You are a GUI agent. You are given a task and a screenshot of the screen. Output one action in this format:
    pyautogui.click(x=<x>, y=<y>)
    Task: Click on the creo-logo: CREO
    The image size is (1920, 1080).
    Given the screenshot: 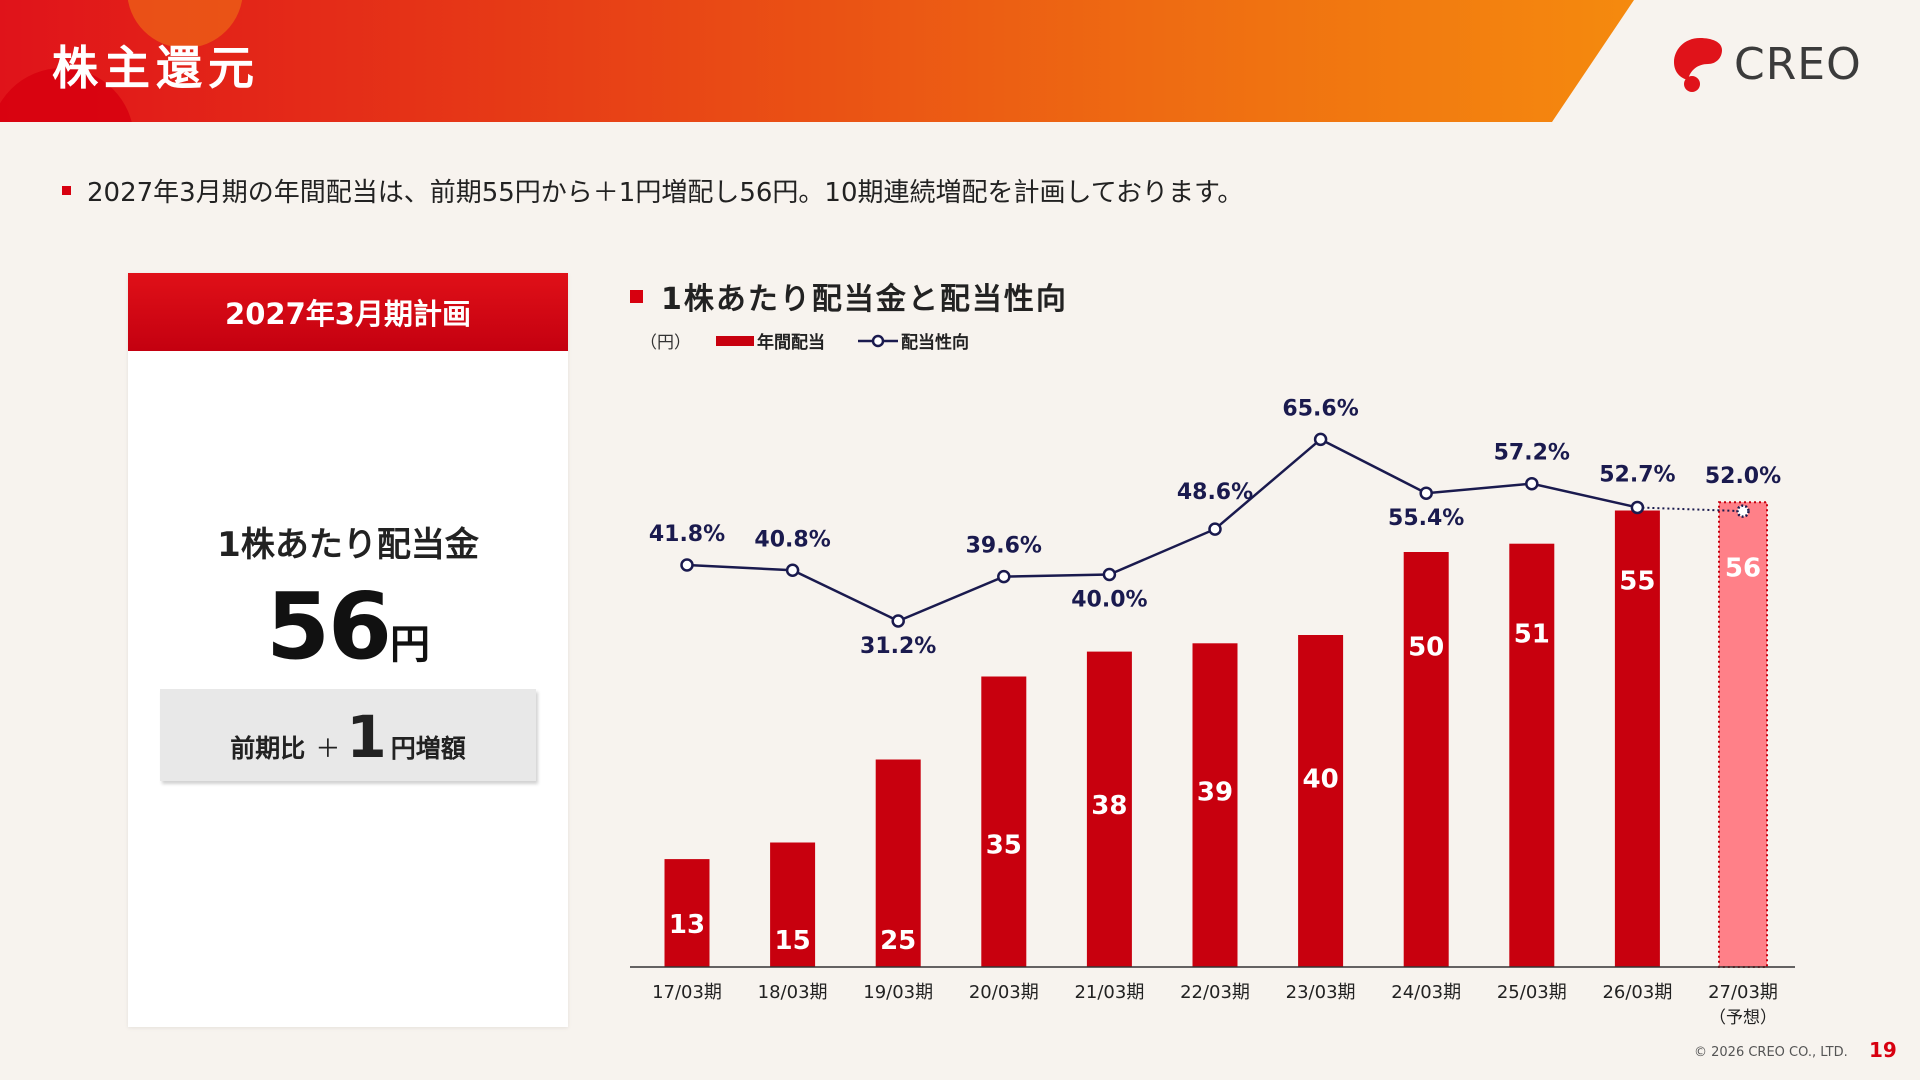 What is the action you would take?
    pyautogui.click(x=1766, y=64)
    